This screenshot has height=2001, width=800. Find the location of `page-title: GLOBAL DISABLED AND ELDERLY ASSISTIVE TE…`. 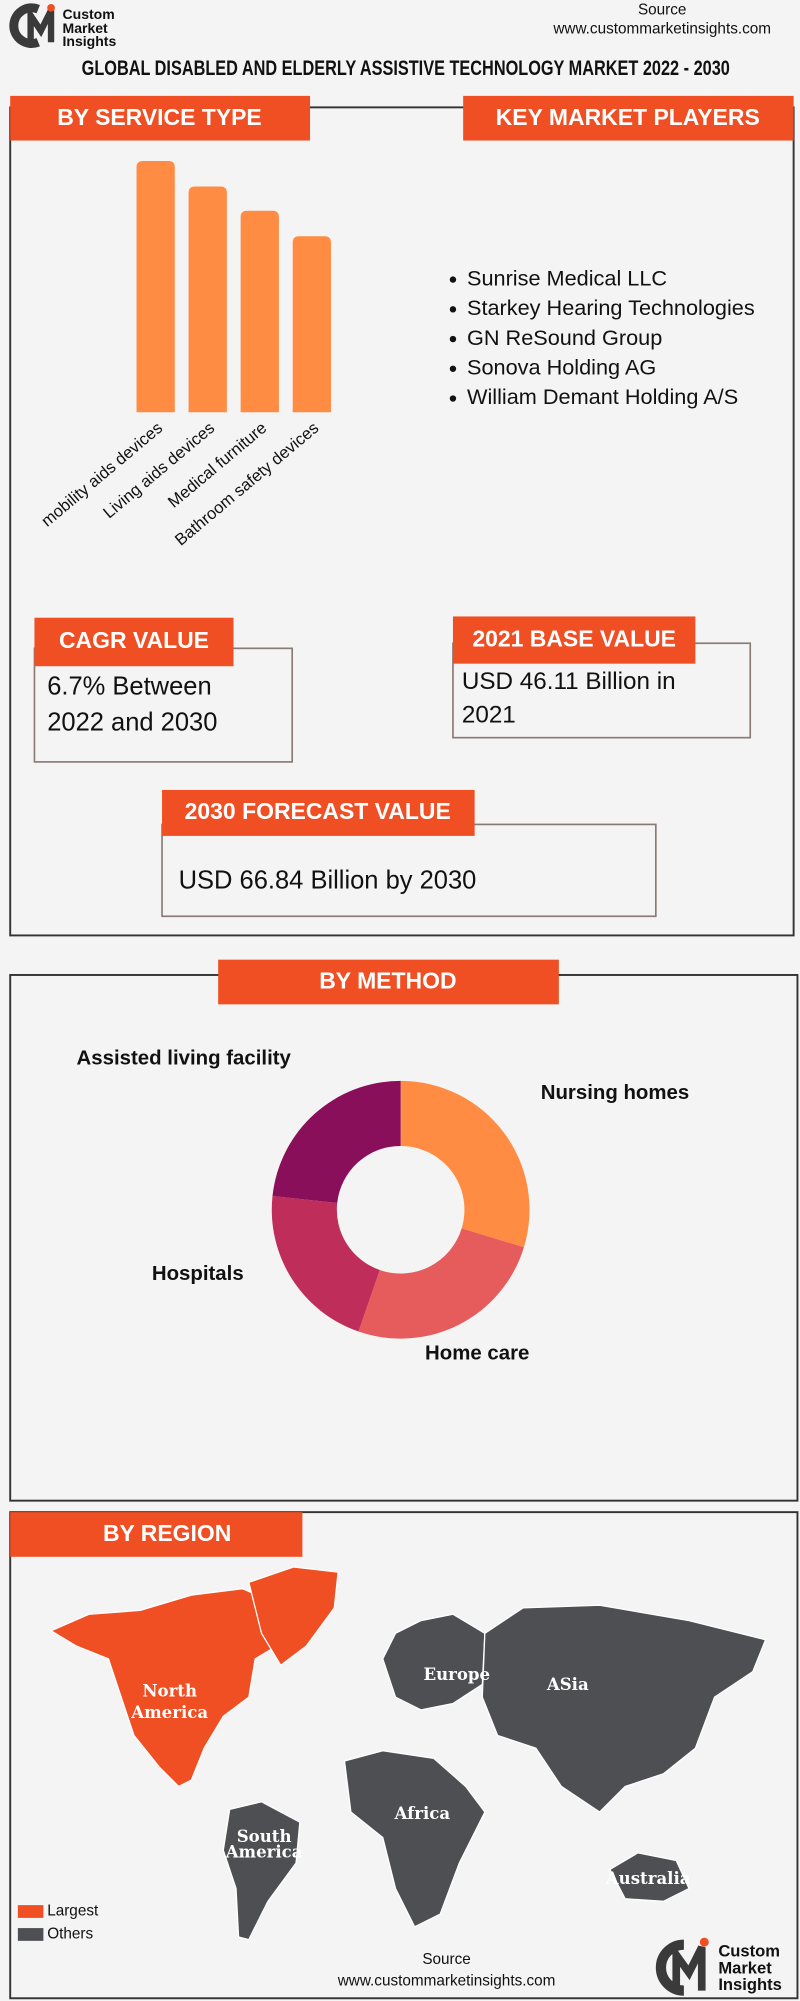

page-title: GLOBAL DISABLED AND ELDERLY ASSISTIVE TE… is located at coordinates (406, 67).